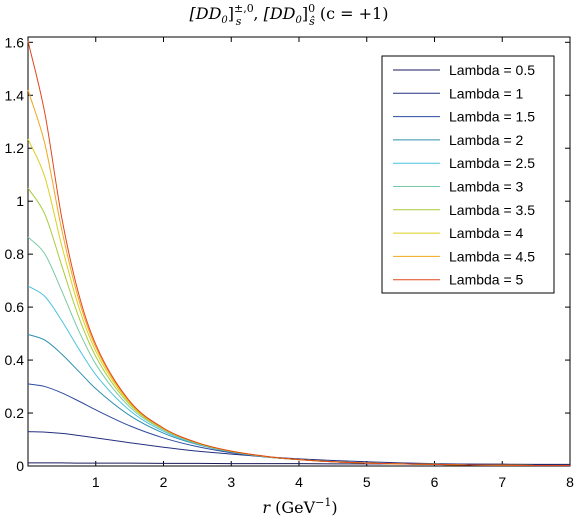 The height and width of the screenshot is (521, 578). Describe the element at coordinates (311, 8) in the screenshot. I see `title-part2-sup: 0` at that location.